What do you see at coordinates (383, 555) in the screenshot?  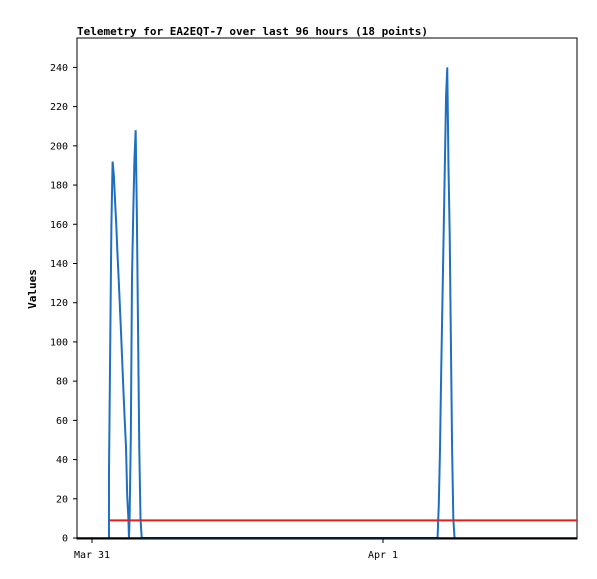 I see `x-tick-label: Apr 1` at bounding box center [383, 555].